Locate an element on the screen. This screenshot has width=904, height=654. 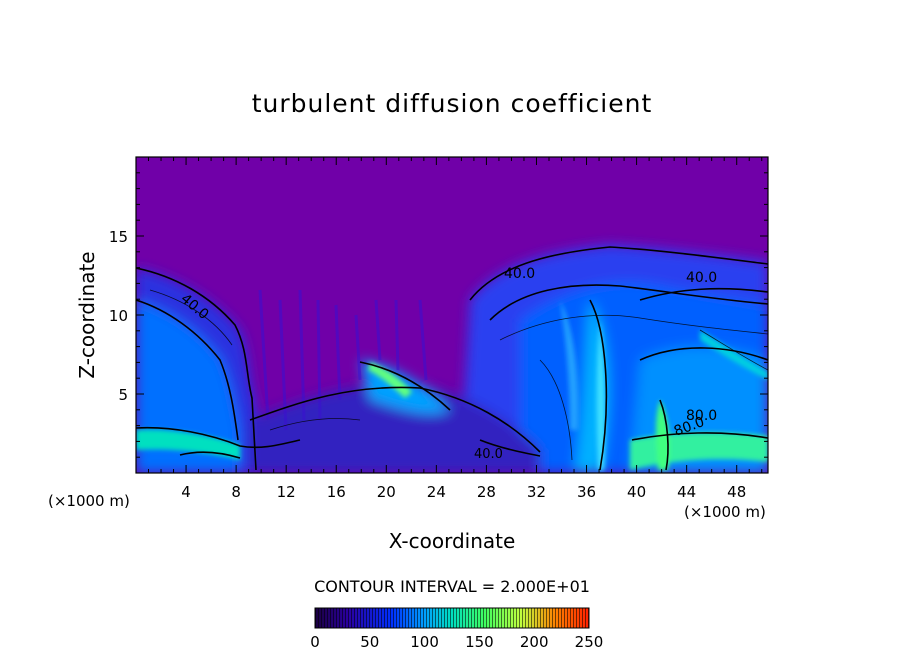
y-tick-label: 10 is located at coordinates (118, 316).